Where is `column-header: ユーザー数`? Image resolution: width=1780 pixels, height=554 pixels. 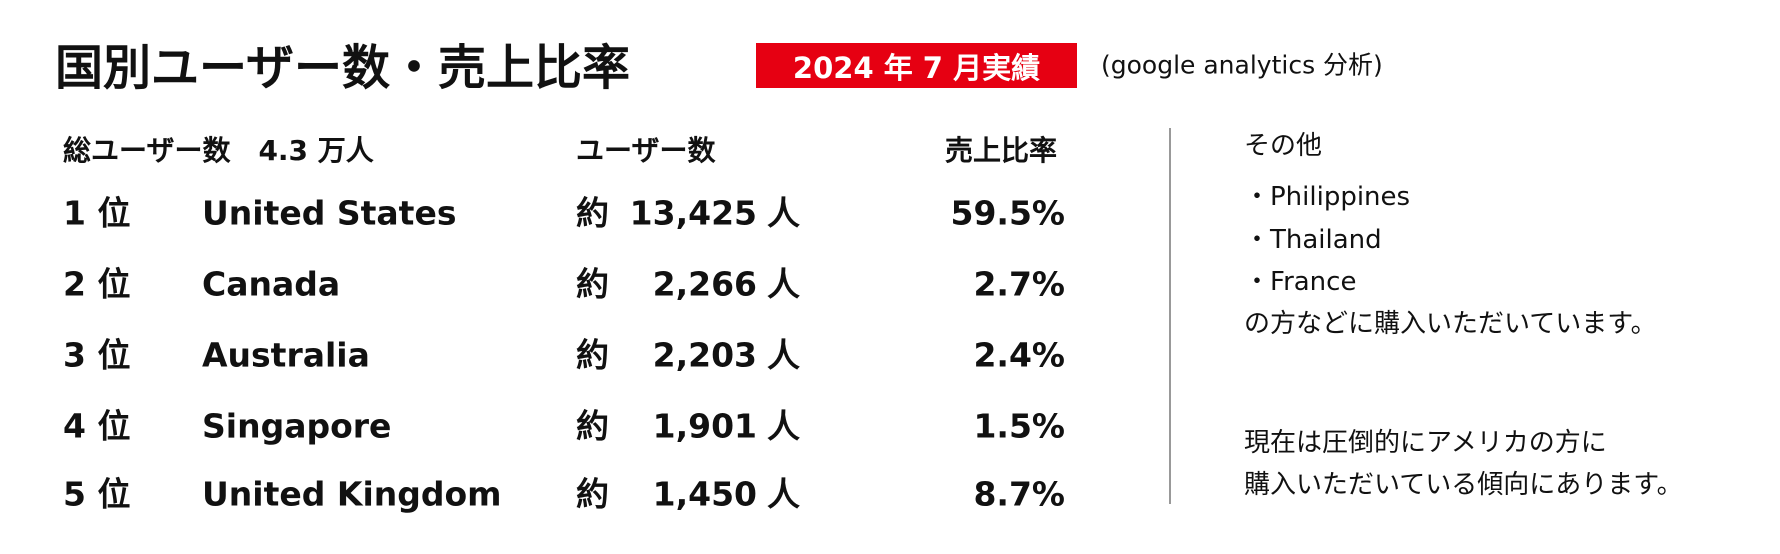 column-header: ユーザー数 is located at coordinates (646, 150).